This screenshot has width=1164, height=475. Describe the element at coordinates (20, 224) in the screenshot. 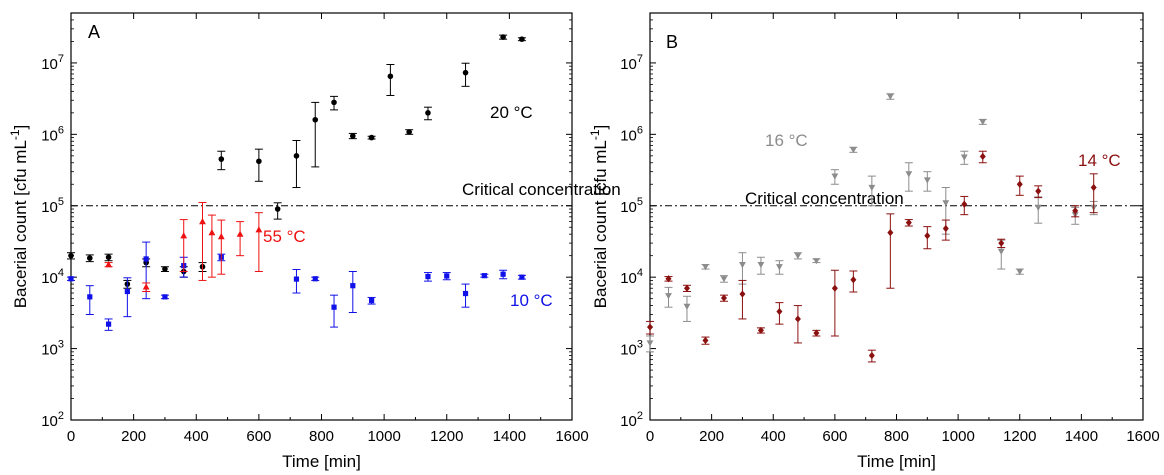

I see `y-axis-title-main: Bacerial count [cfu mL` at that location.